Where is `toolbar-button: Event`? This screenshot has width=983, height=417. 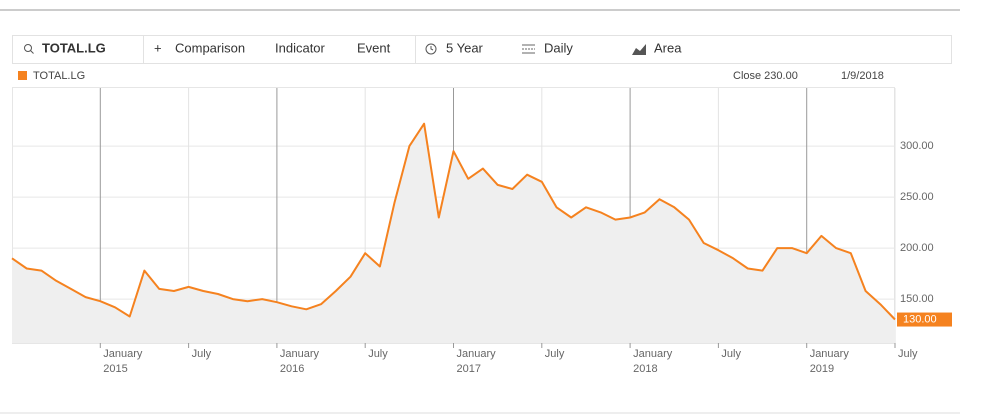 toolbar-button: Event is located at coordinates (374, 47).